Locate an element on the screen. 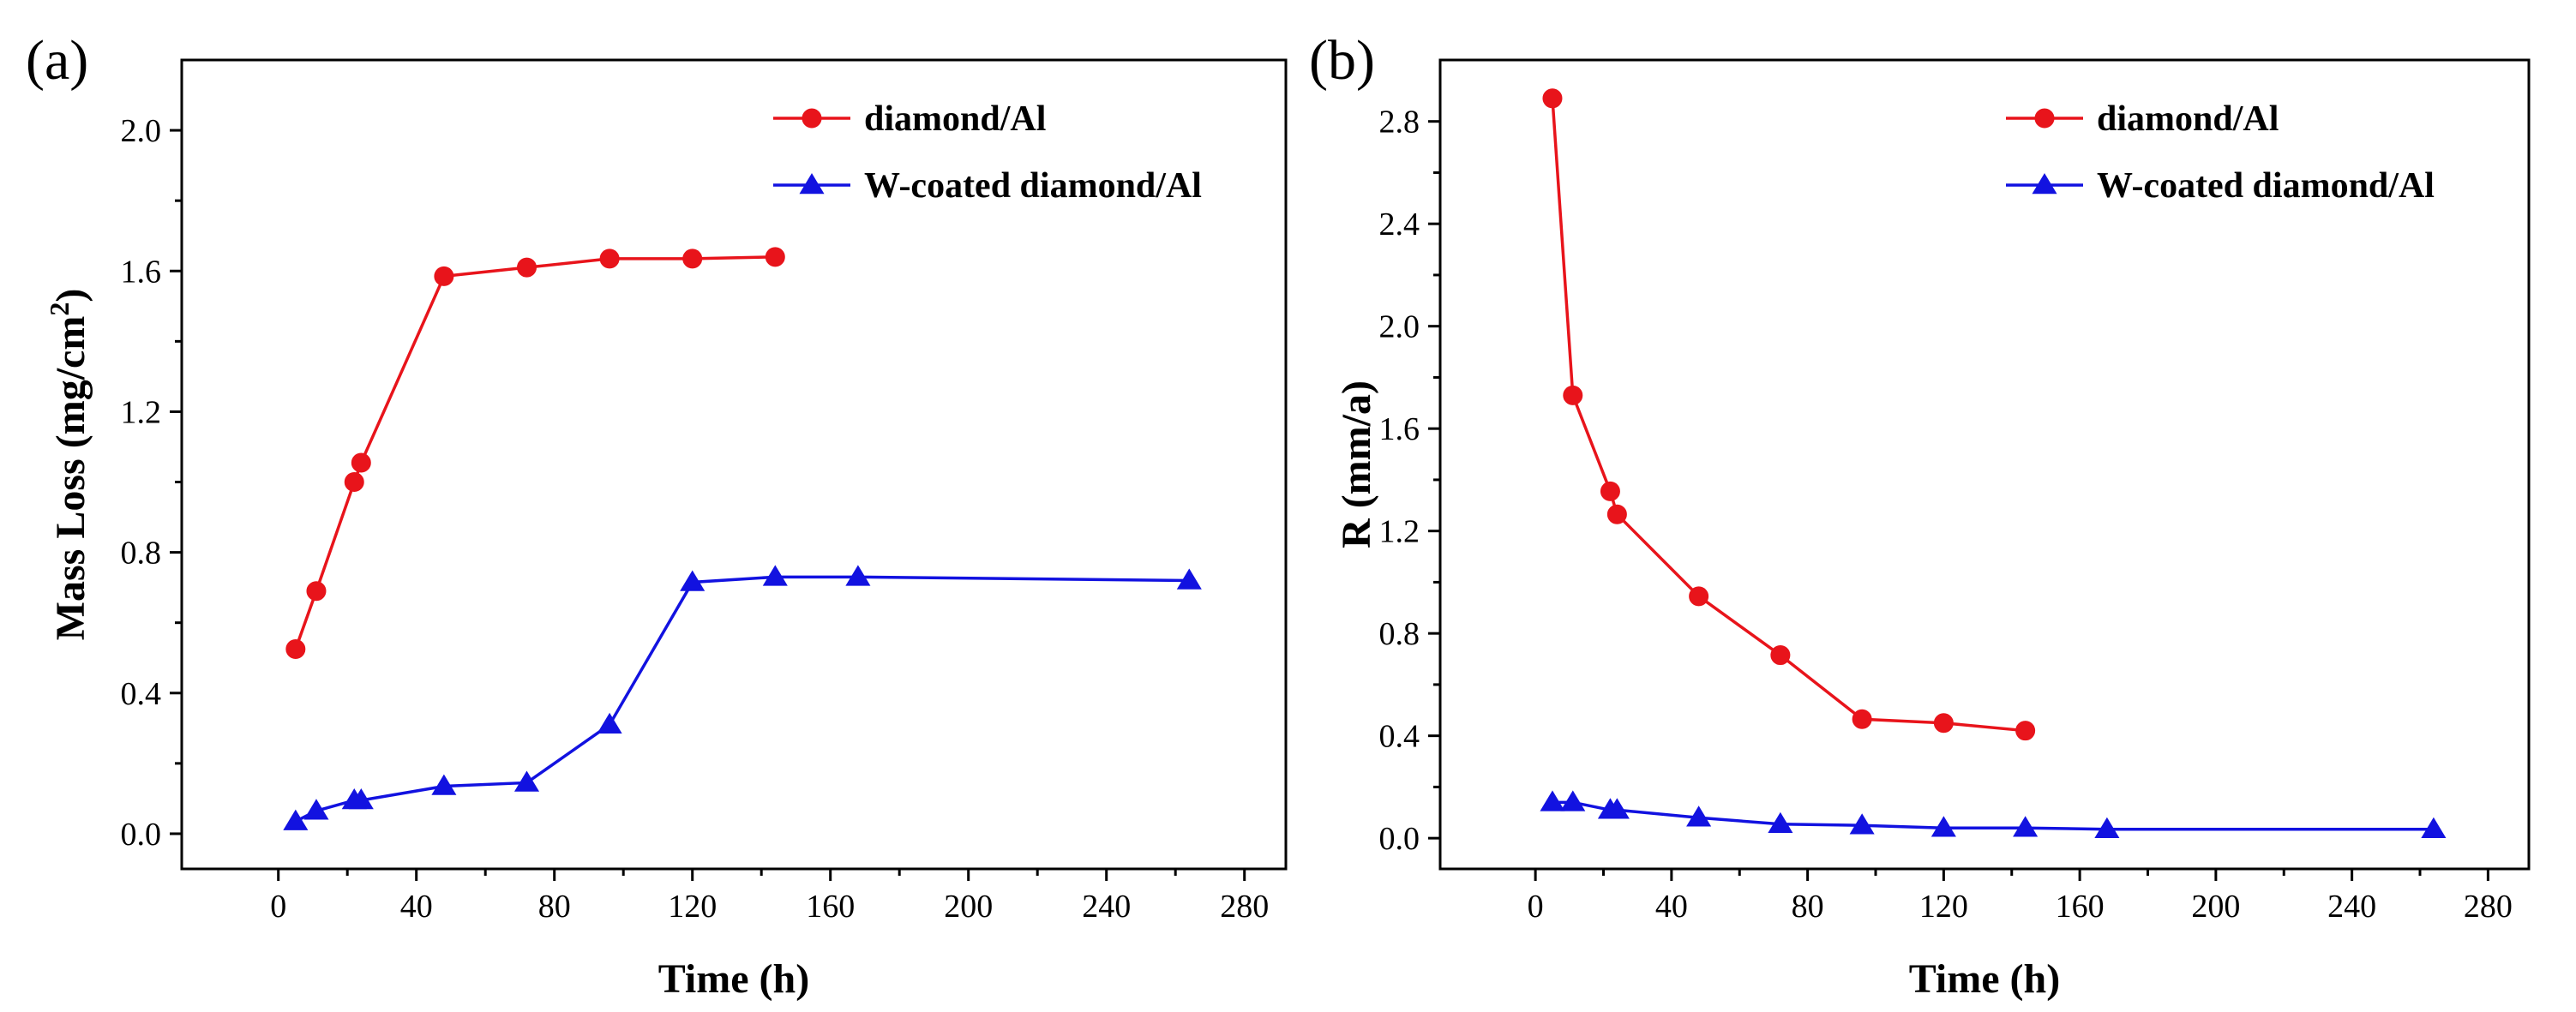 Image resolution: width=2576 pixels, height=1012 pixels. y-axis-title-superscript-a: 2 is located at coordinates (59, 309).